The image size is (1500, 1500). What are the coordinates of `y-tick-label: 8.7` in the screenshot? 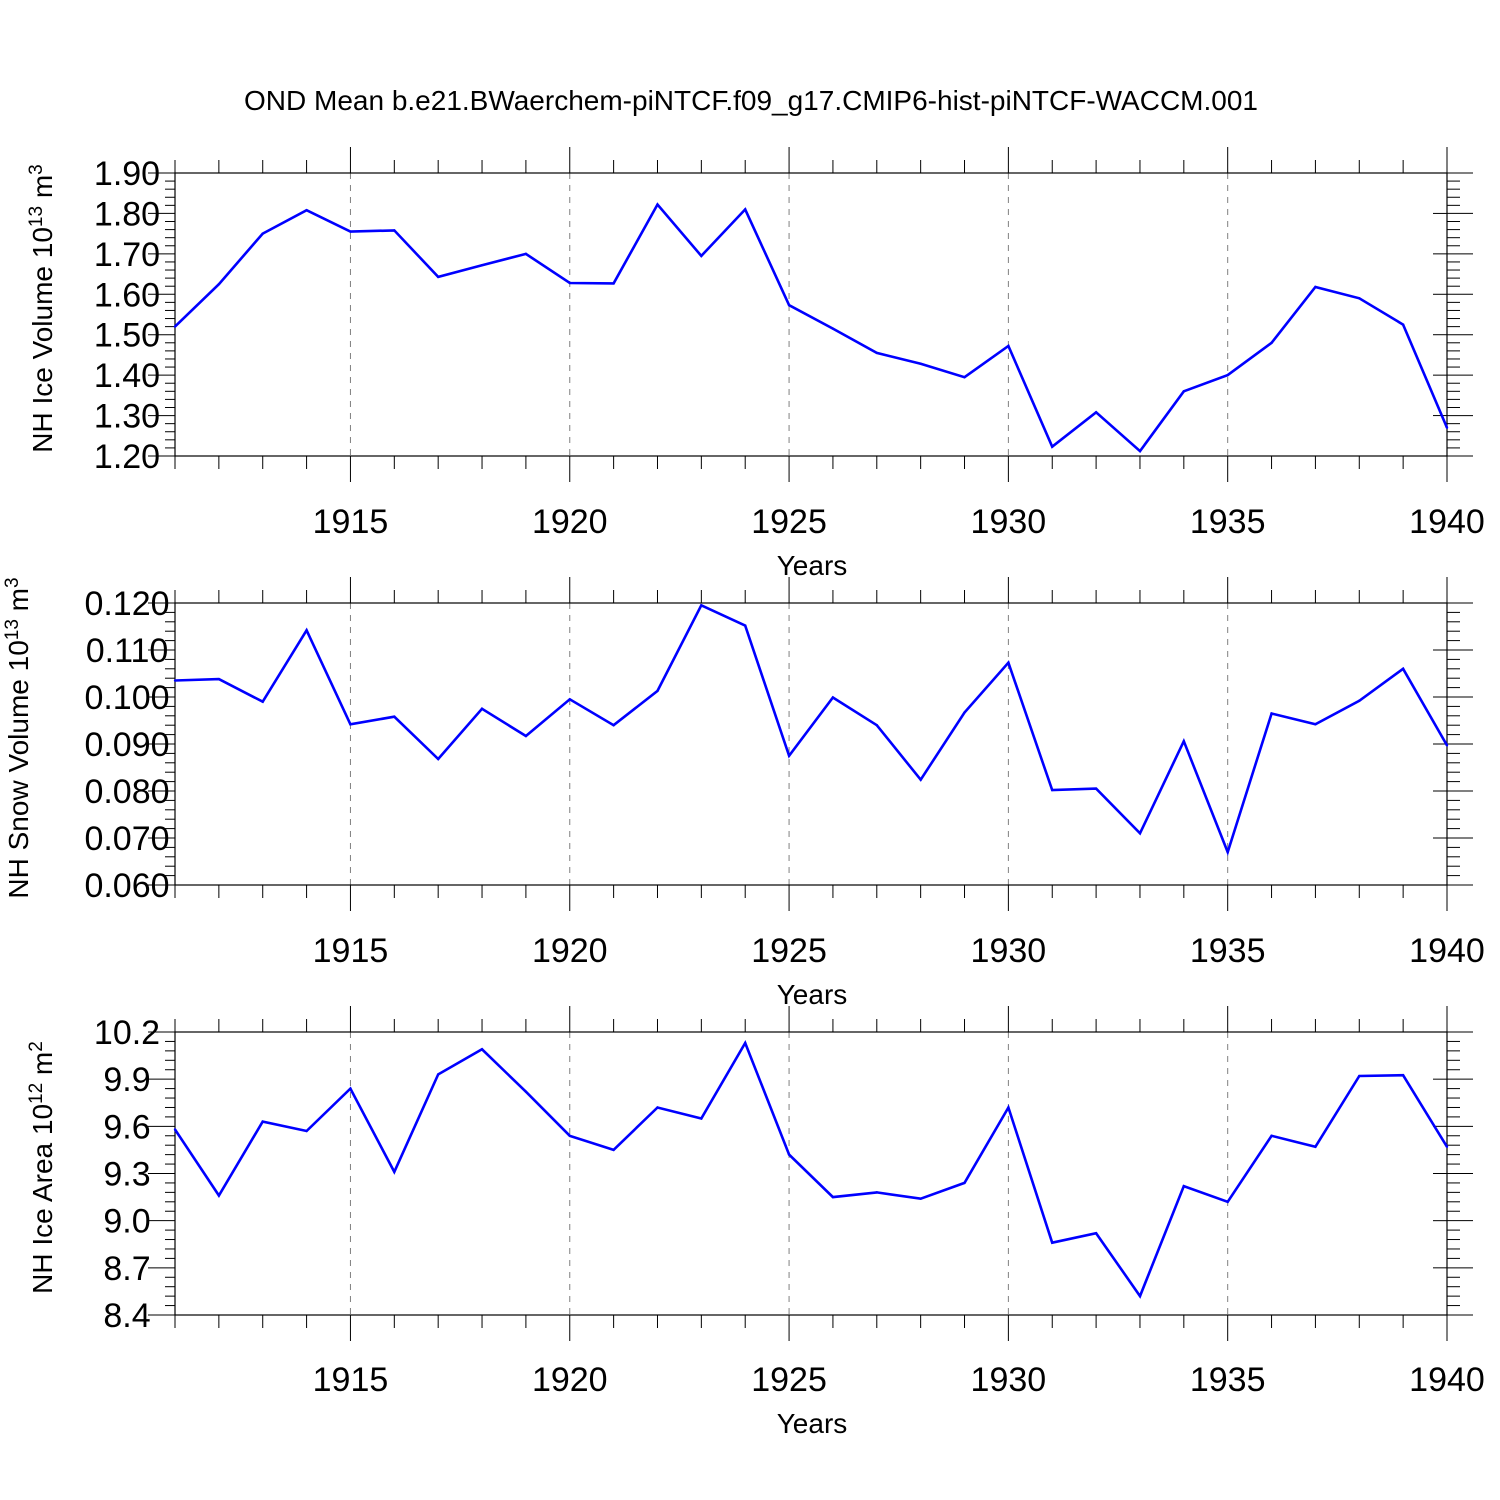 It's located at (126, 1269).